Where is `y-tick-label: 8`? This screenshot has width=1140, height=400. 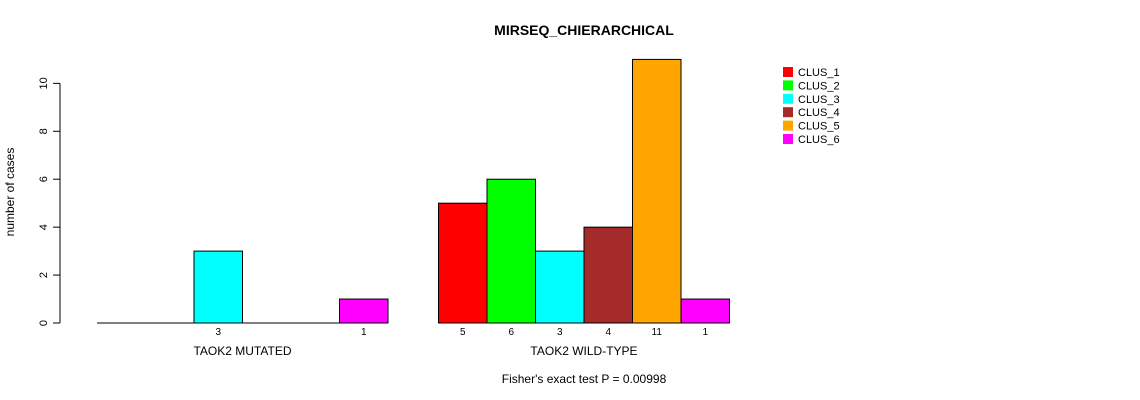 y-tick-label: 8 is located at coordinates (44, 131).